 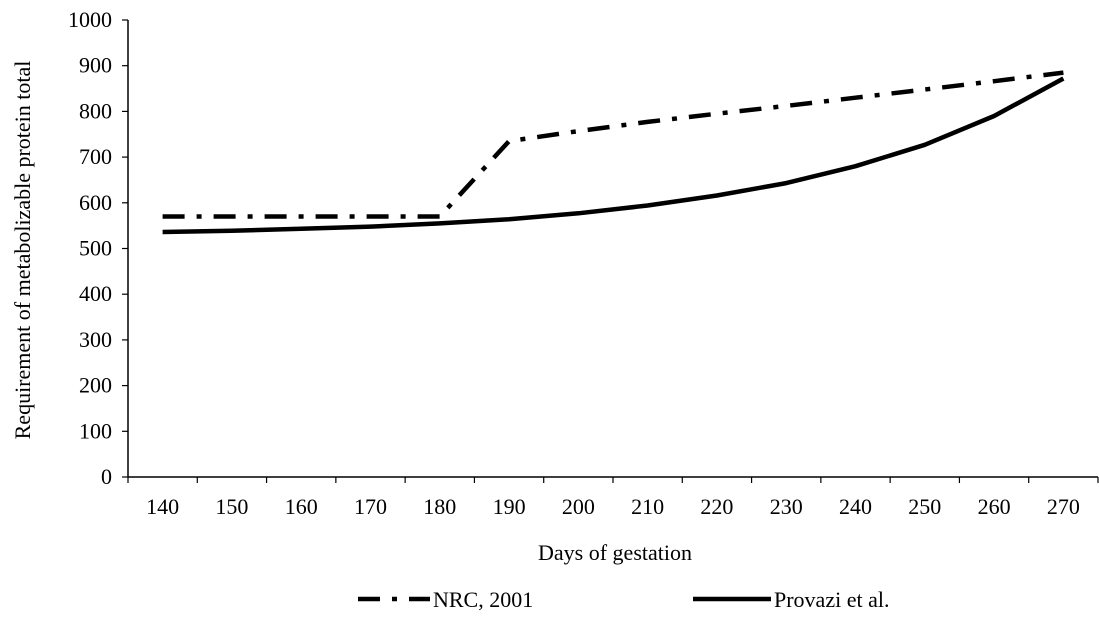 What do you see at coordinates (90, 19) in the screenshot?
I see `y-tick-label: 1000` at bounding box center [90, 19].